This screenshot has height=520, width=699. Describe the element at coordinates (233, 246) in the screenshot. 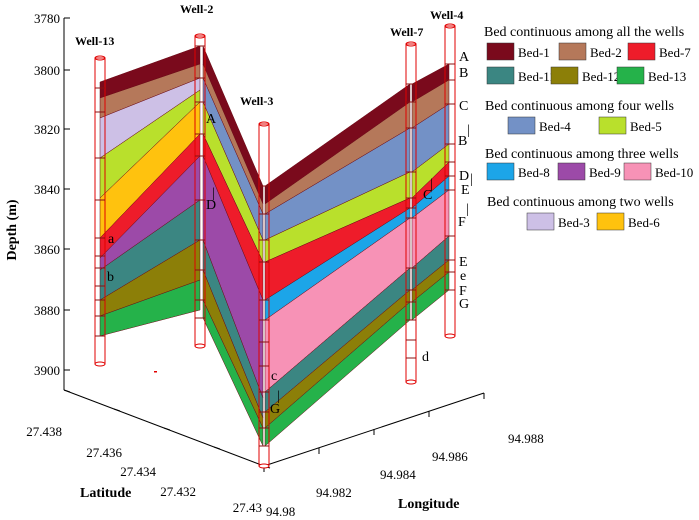

I see `panel-well2-well3` at that location.